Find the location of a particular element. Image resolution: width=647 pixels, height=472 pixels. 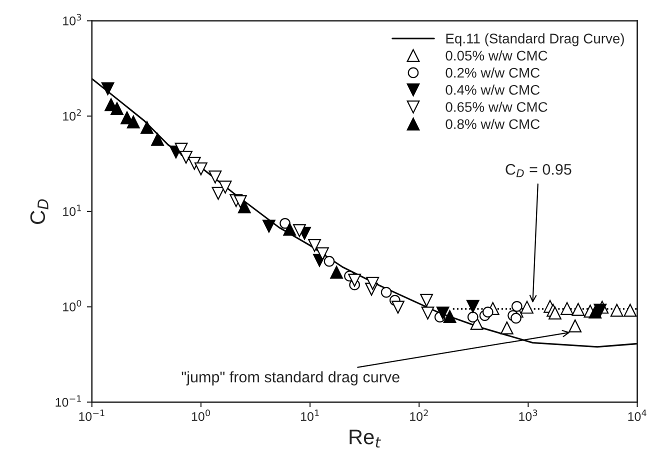

legend-label: 0.05% w/w CMC is located at coordinates (497, 55).